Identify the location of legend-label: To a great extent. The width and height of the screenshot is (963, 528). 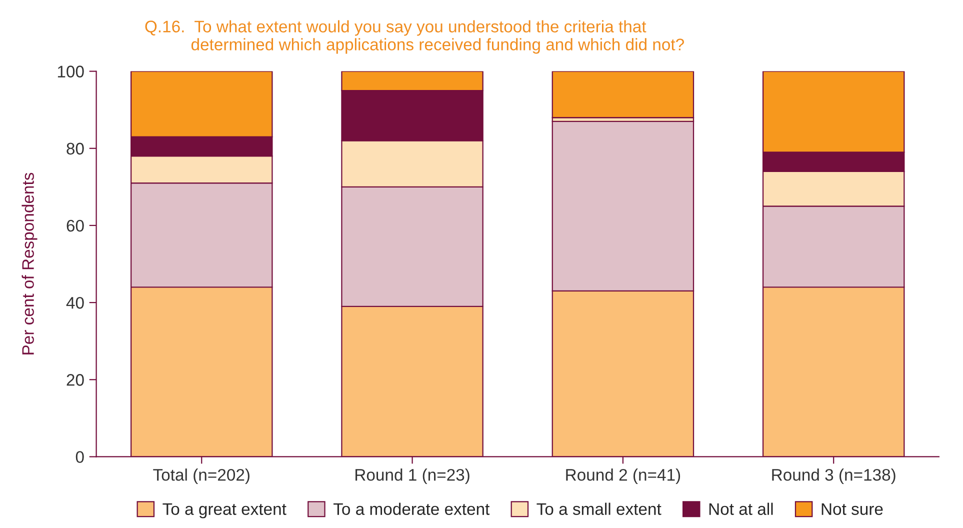
(224, 510).